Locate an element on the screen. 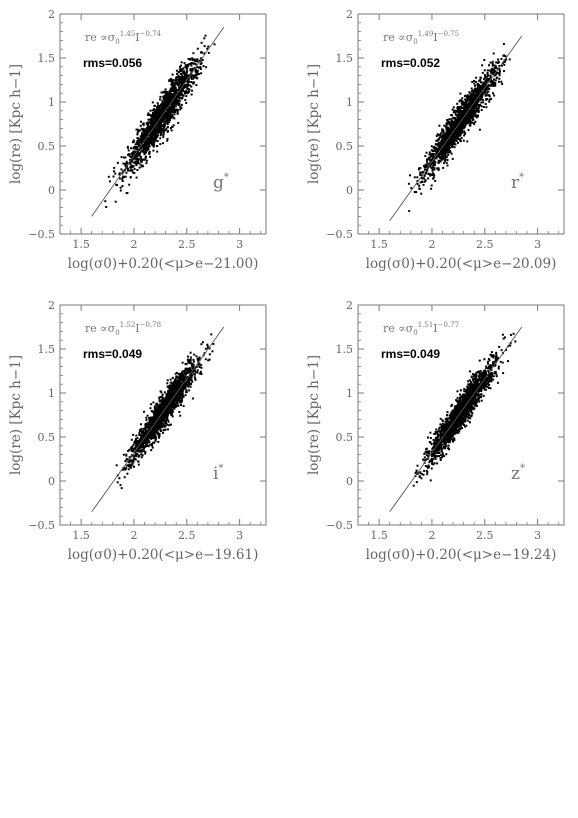 The width and height of the screenshot is (578, 818). y-tick-label: 0.5 is located at coordinates (47, 146).